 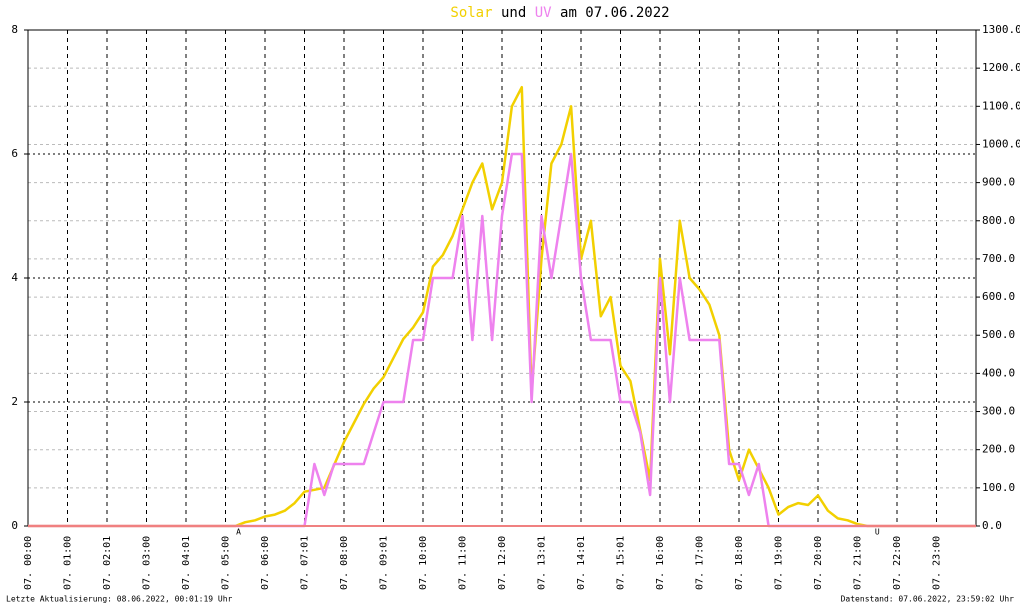 What do you see at coordinates (305, 563) in the screenshot?
I see `x-tick-label: 07. 07:01` at bounding box center [305, 563].